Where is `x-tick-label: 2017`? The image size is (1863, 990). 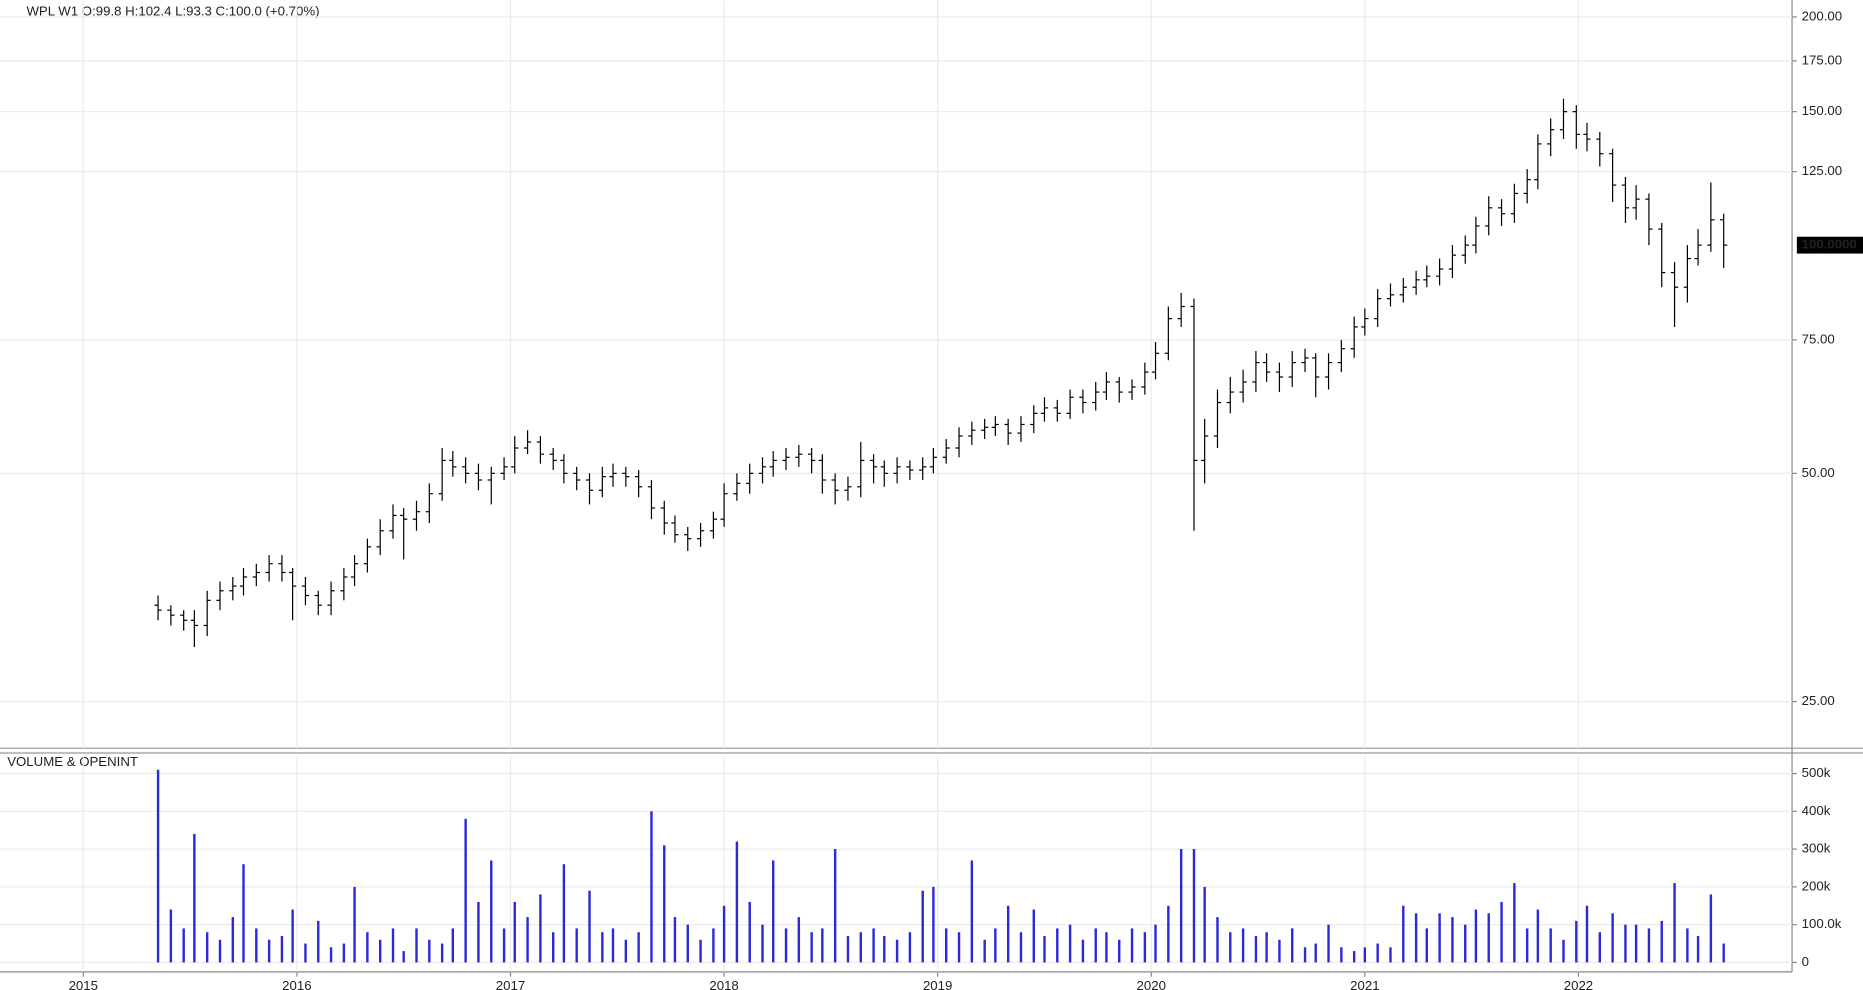
x-tick-label: 2017 is located at coordinates (510, 984).